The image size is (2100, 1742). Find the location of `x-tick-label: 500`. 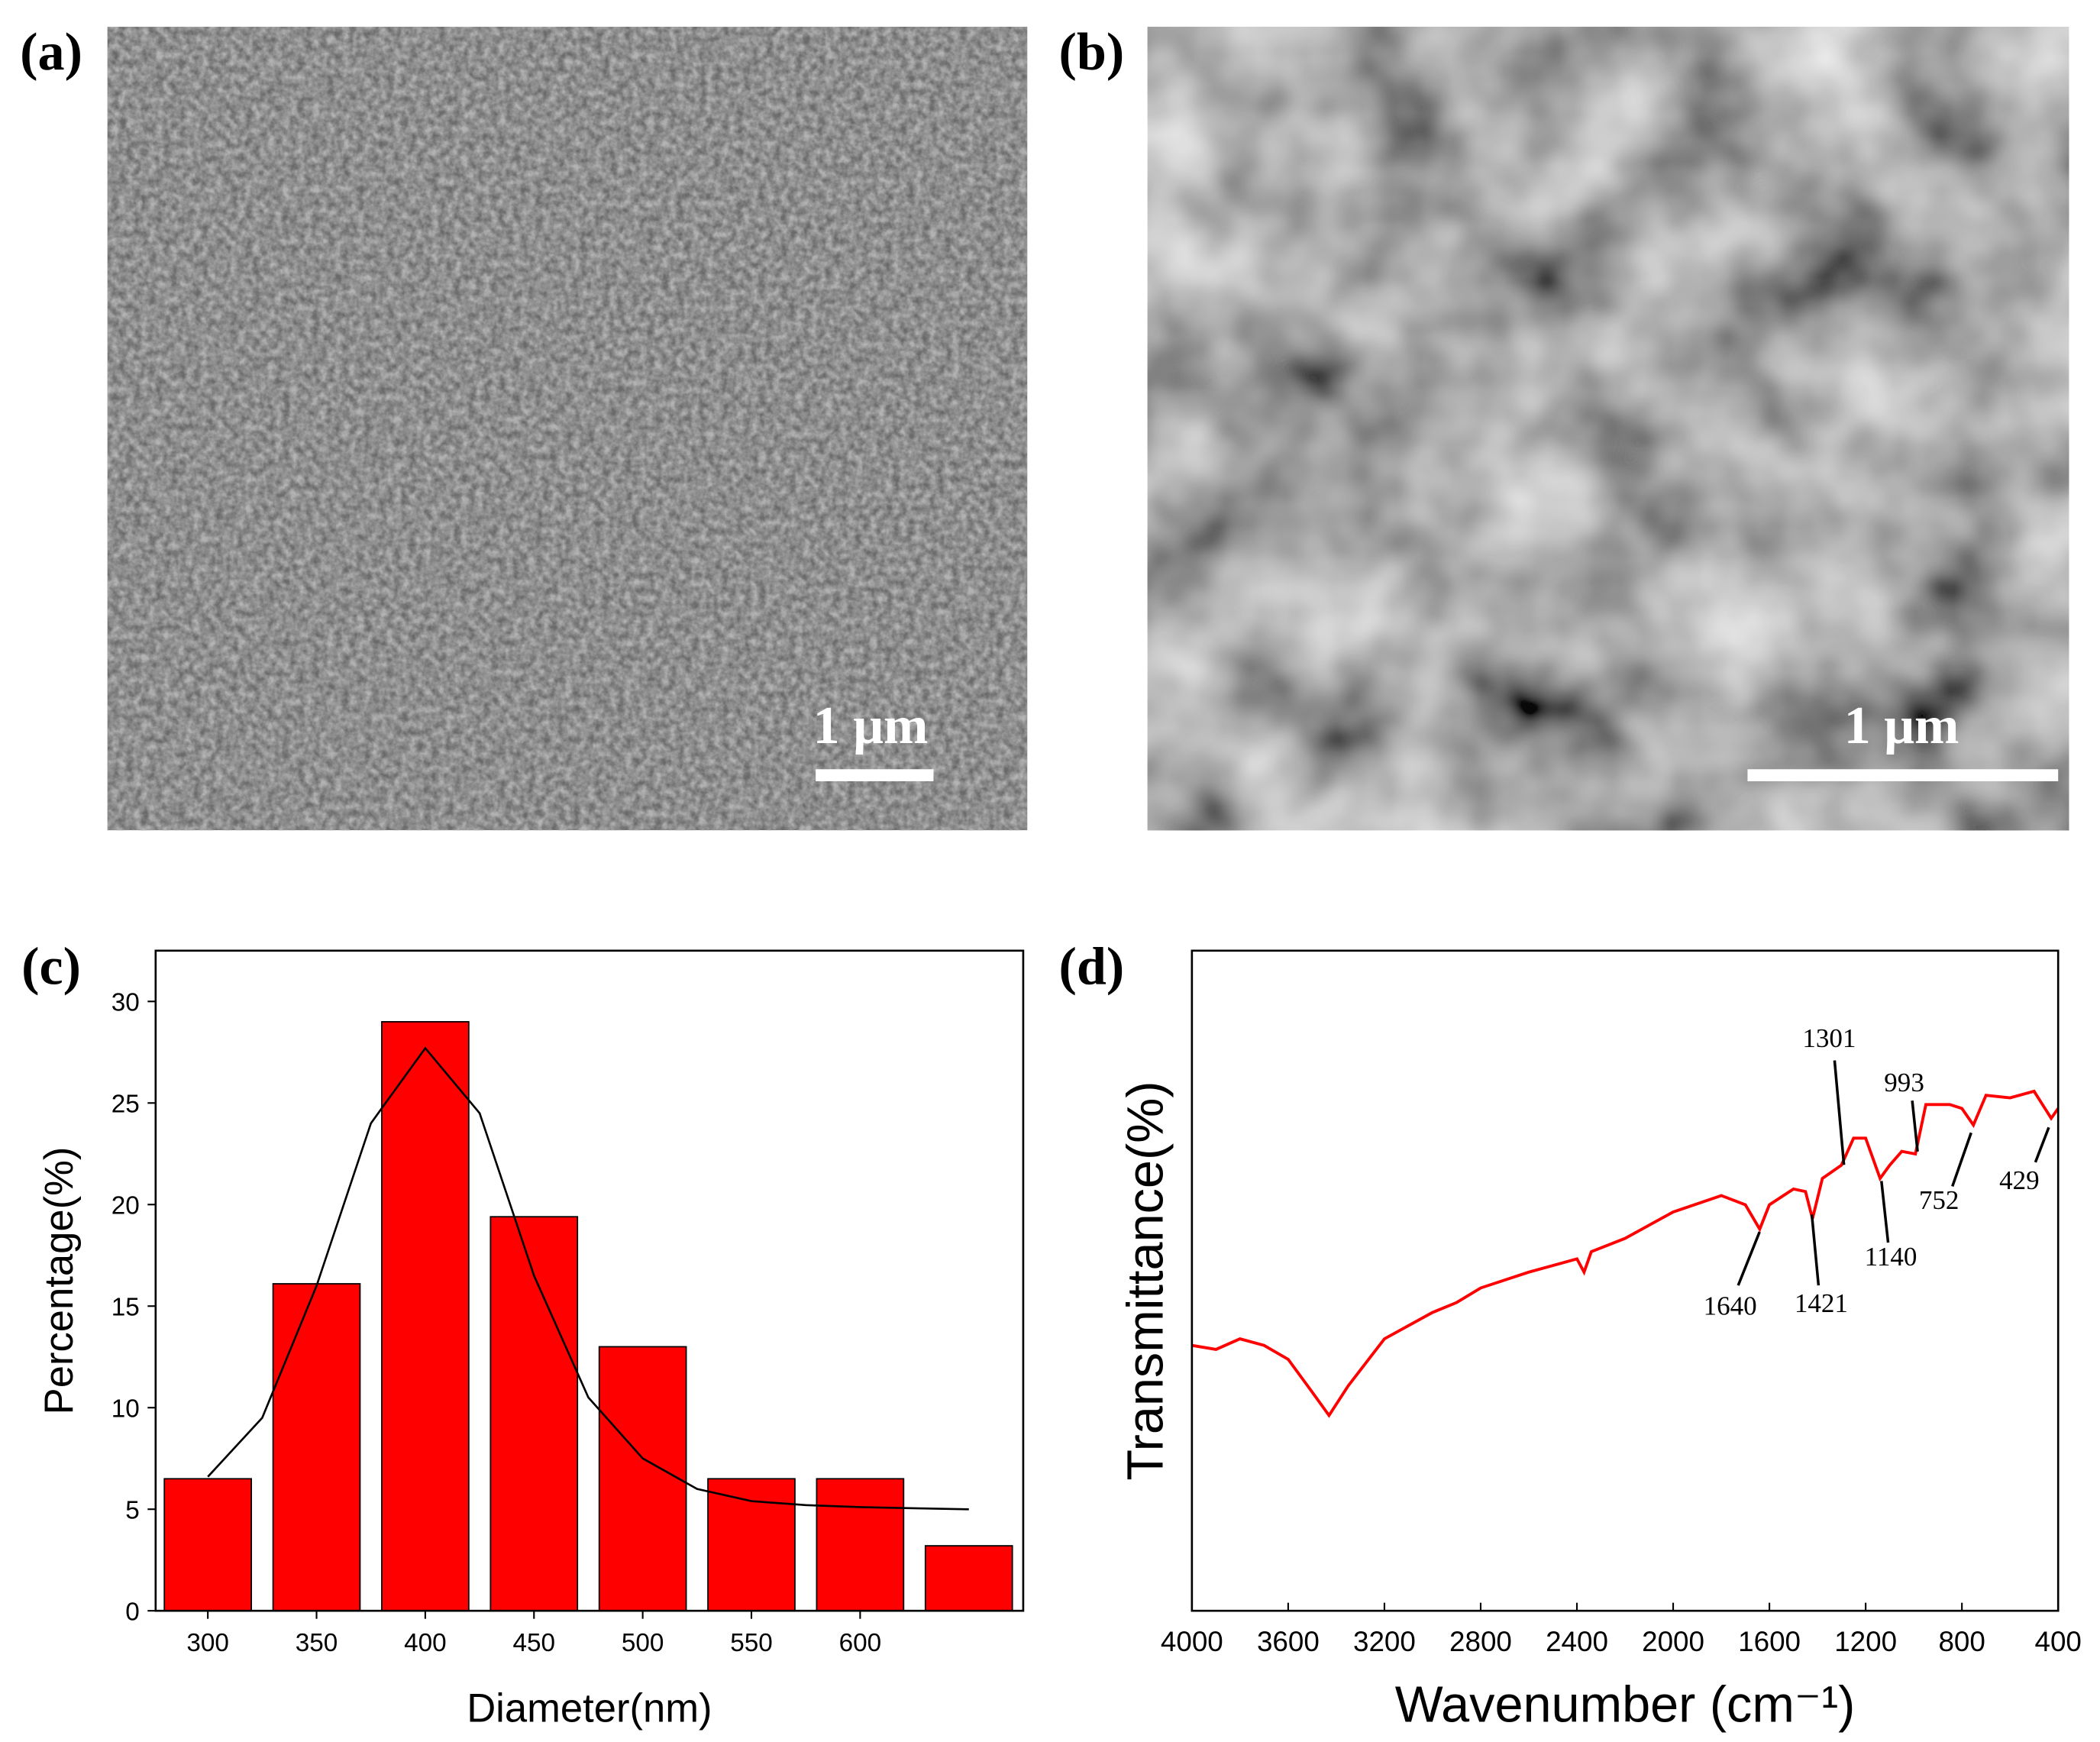

x-tick-label: 500 is located at coordinates (643, 1643).